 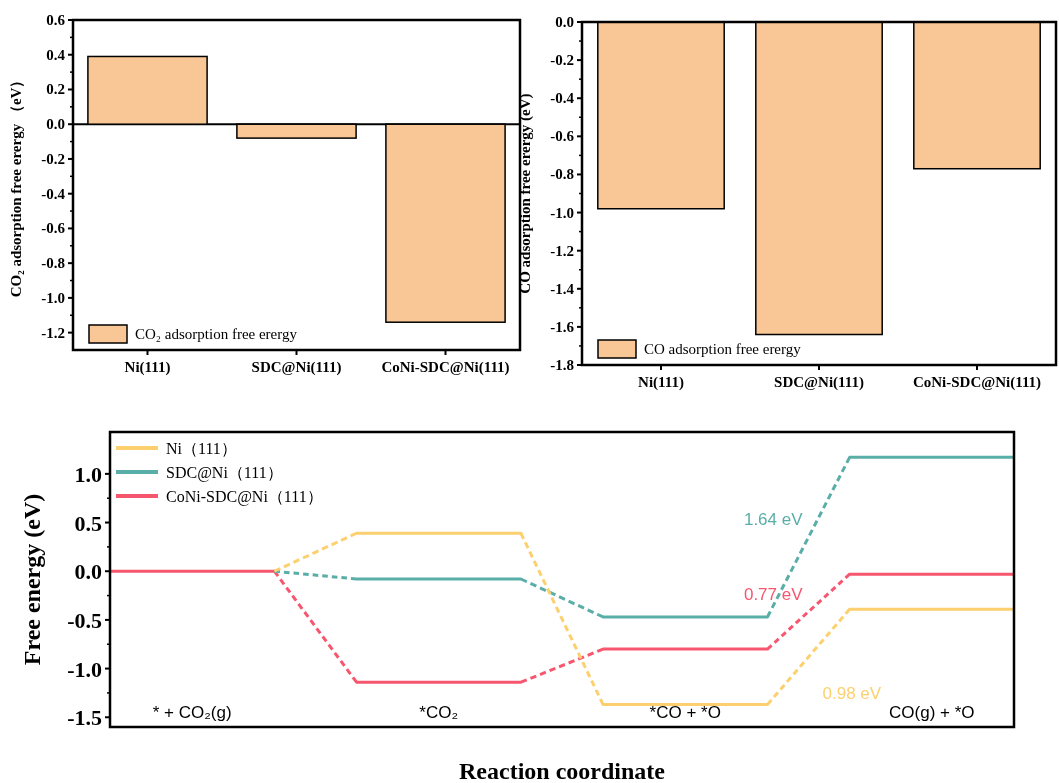 What do you see at coordinates (773, 594) in the screenshot?
I see `annotation: 0.77 eV` at bounding box center [773, 594].